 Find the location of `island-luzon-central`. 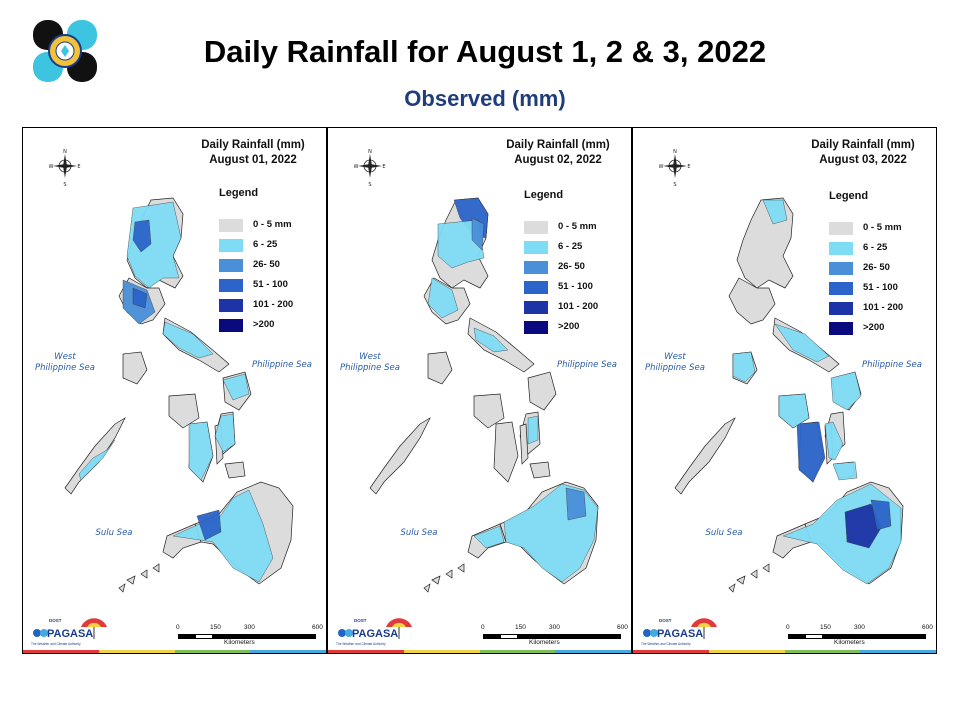

island-luzon-central is located at coordinates (752, 301).